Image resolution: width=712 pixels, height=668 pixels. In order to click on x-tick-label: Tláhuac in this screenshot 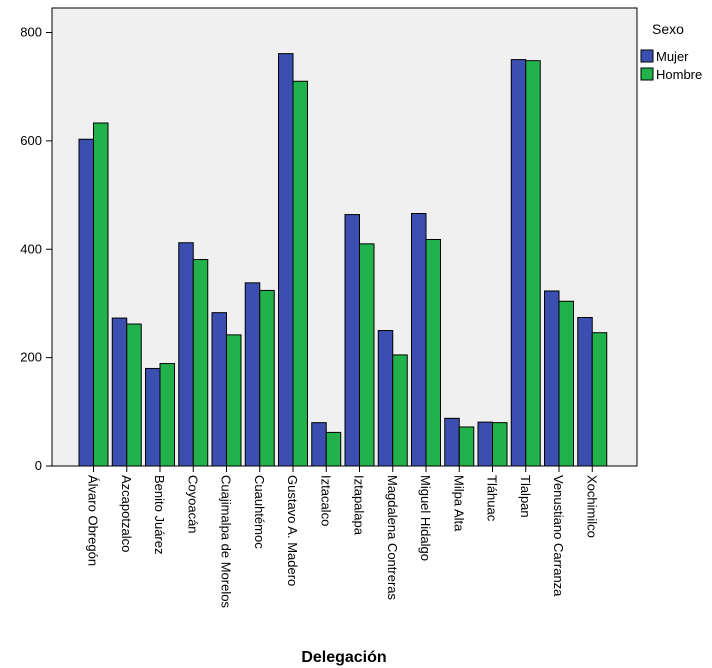, I will do `click(492, 498)`.